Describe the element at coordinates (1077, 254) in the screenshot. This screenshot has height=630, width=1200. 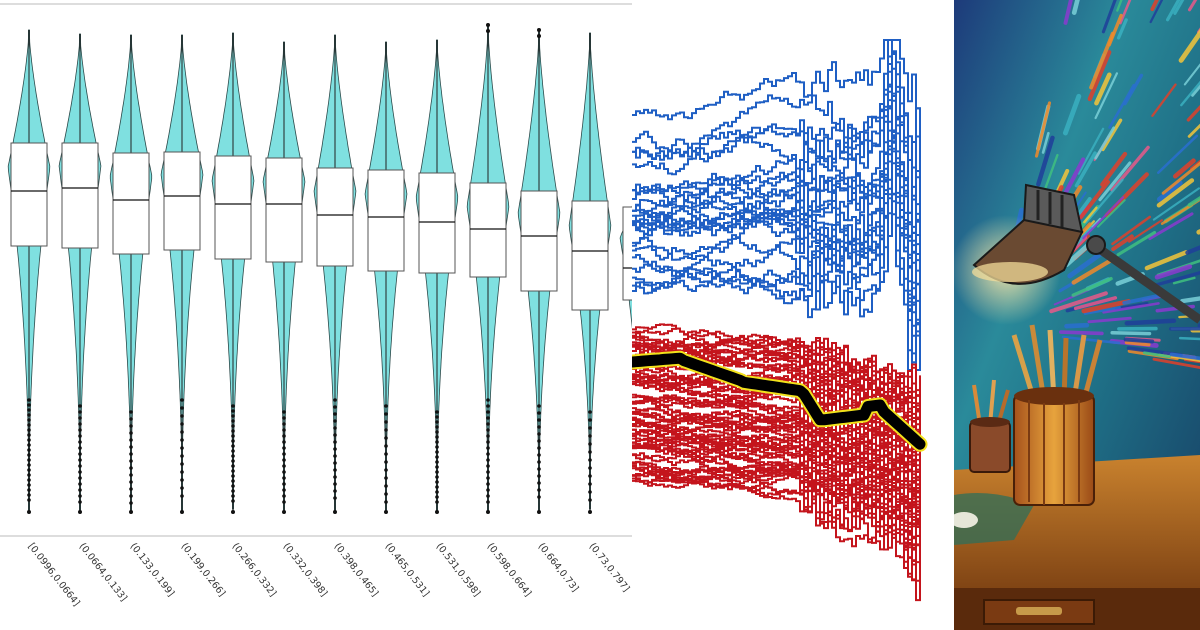
I see `desk-lamp` at that location.